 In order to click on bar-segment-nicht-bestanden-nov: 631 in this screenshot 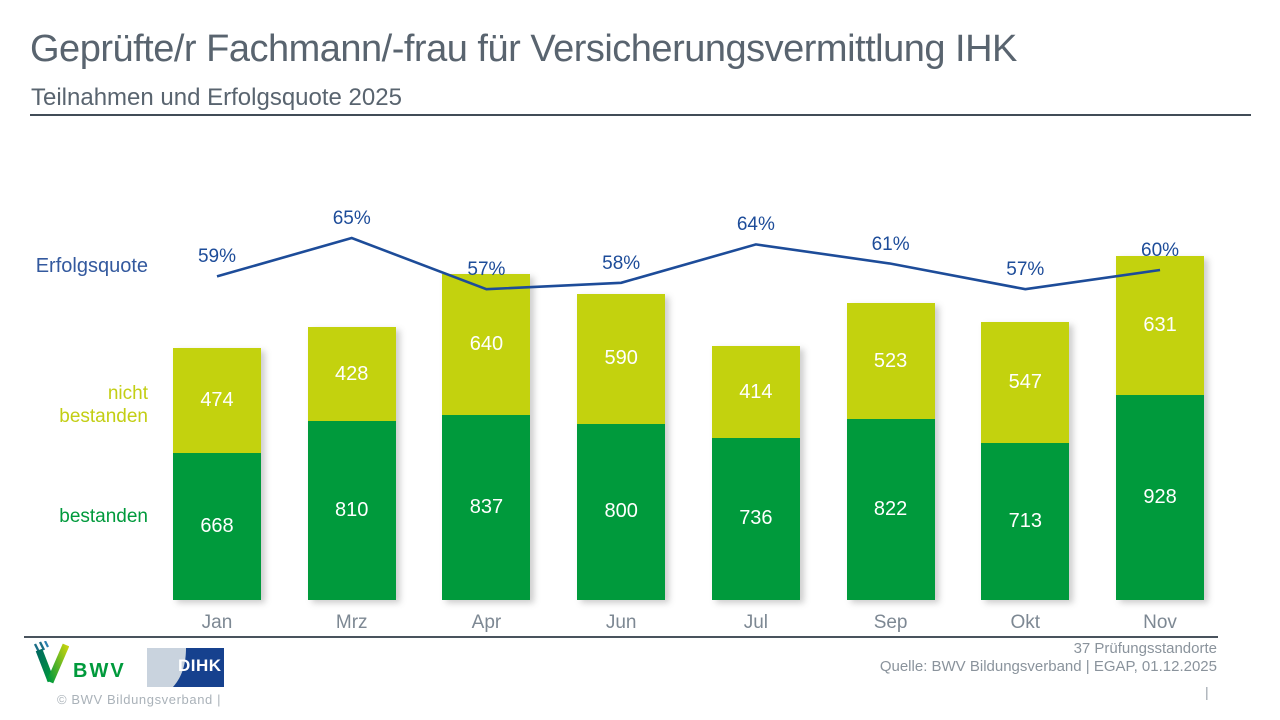, I will do `click(1160, 326)`.